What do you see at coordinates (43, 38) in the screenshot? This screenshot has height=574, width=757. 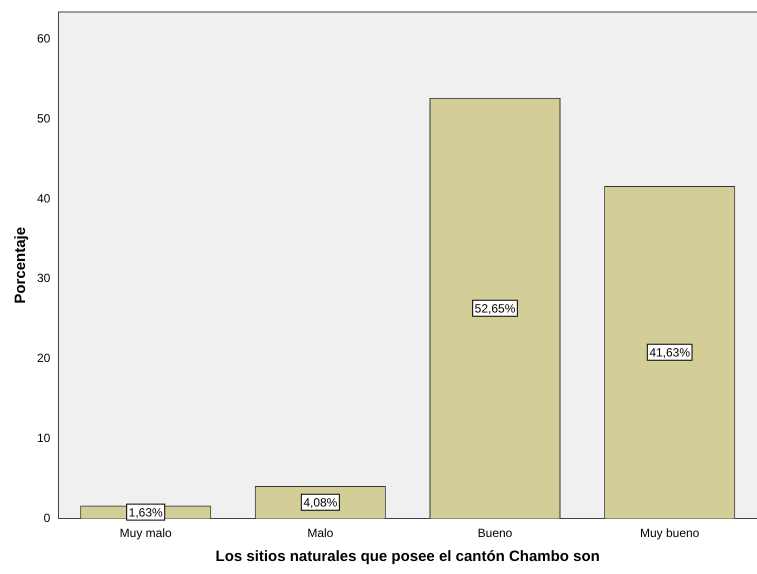 I see `y-tick-label: 60` at bounding box center [43, 38].